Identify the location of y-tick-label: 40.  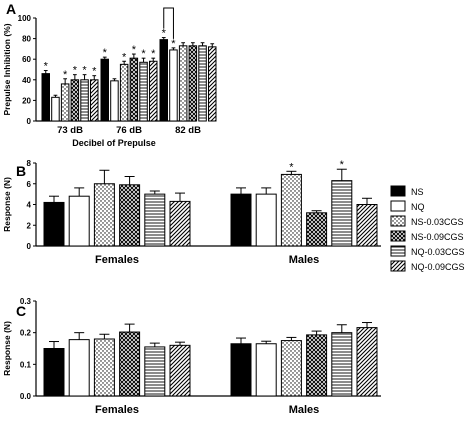
(26, 80).